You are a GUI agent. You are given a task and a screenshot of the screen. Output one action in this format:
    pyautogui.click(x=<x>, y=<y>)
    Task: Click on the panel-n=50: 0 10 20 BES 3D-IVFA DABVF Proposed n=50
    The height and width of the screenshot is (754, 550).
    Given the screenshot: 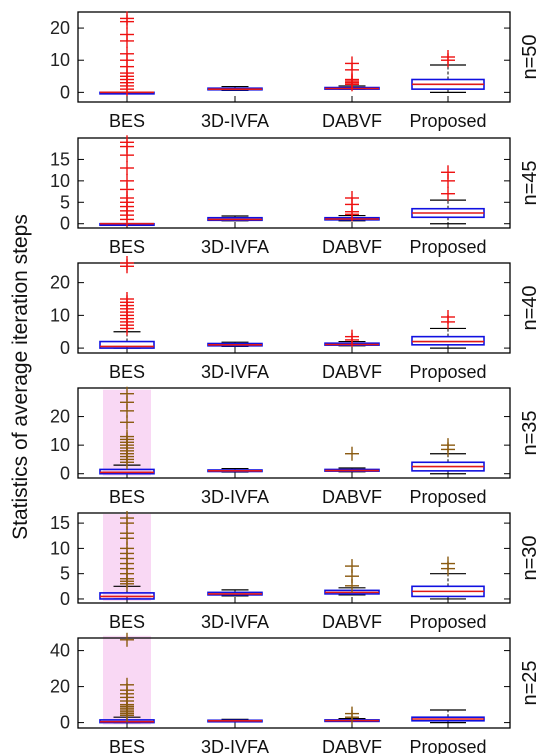 What is the action you would take?
    pyautogui.click(x=295, y=71)
    